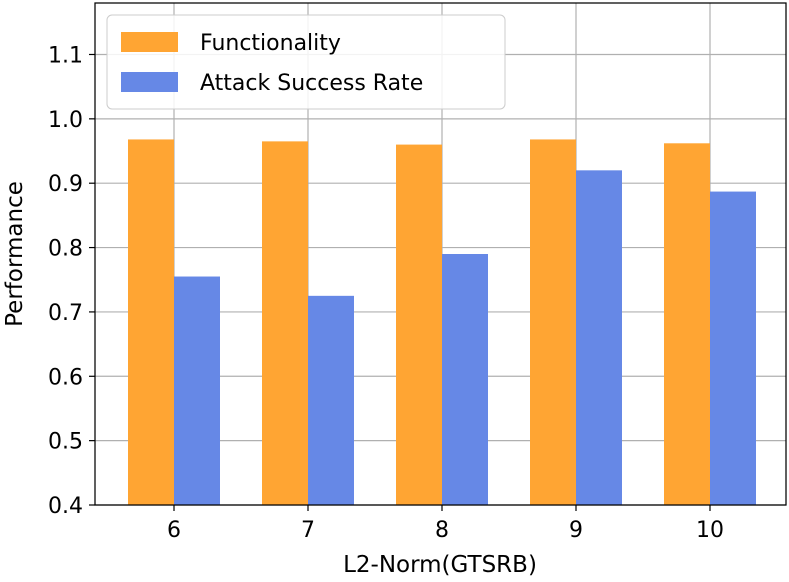 The width and height of the screenshot is (789, 582). I want to click on x-axis-label: L2-Norm(GTSRB), so click(440, 565).